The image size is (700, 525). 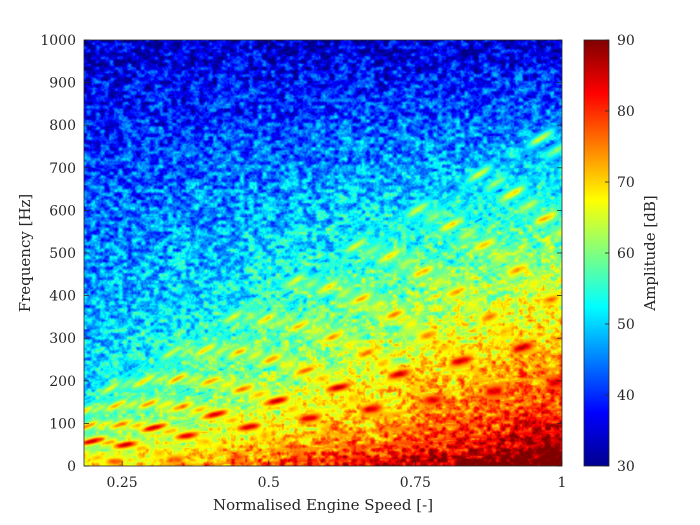 What do you see at coordinates (269, 483) in the screenshot?
I see `x-tick-label: 0.5` at bounding box center [269, 483].